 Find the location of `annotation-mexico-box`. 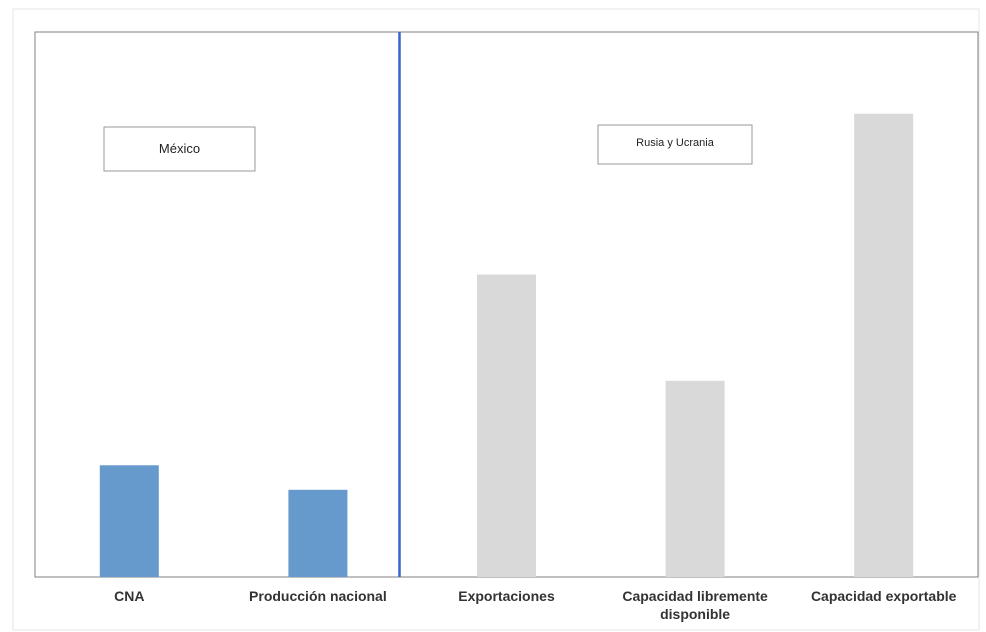

annotation-mexico-box is located at coordinates (179, 149).